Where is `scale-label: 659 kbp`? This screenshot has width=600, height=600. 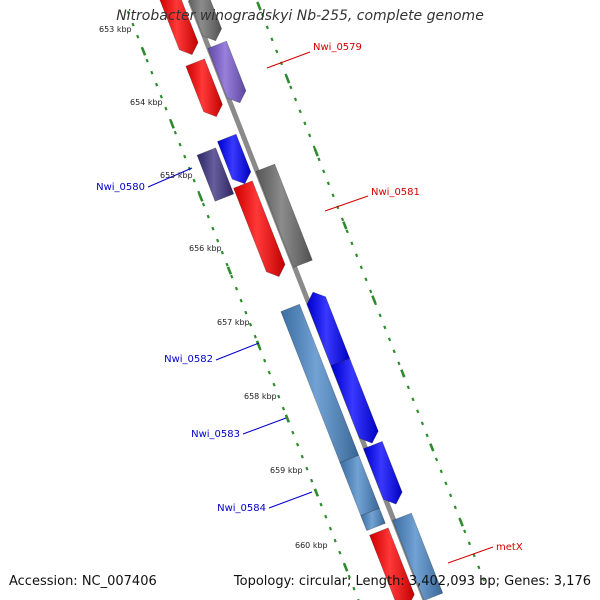
scale-label: 659 kbp is located at coordinates (286, 470).